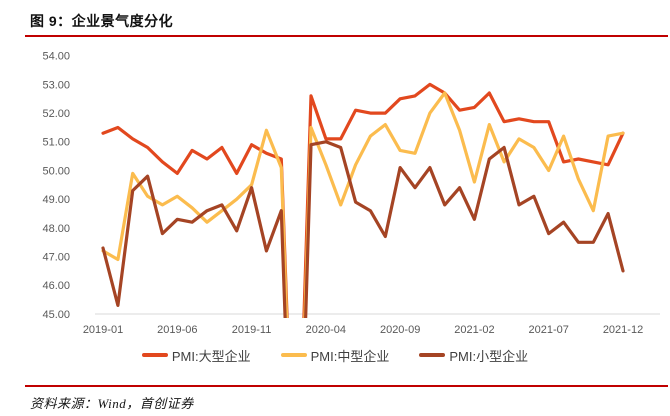 This screenshot has width=670, height=416. What do you see at coordinates (56, 57) in the screenshot?
I see `y-axis-label: 54.00` at bounding box center [56, 57].